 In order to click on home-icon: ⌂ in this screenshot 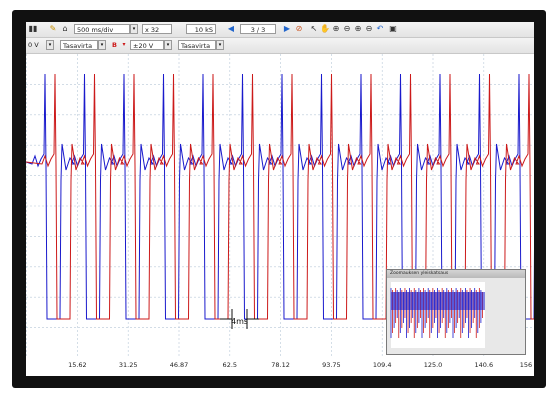, I will do `click(65, 28)`.